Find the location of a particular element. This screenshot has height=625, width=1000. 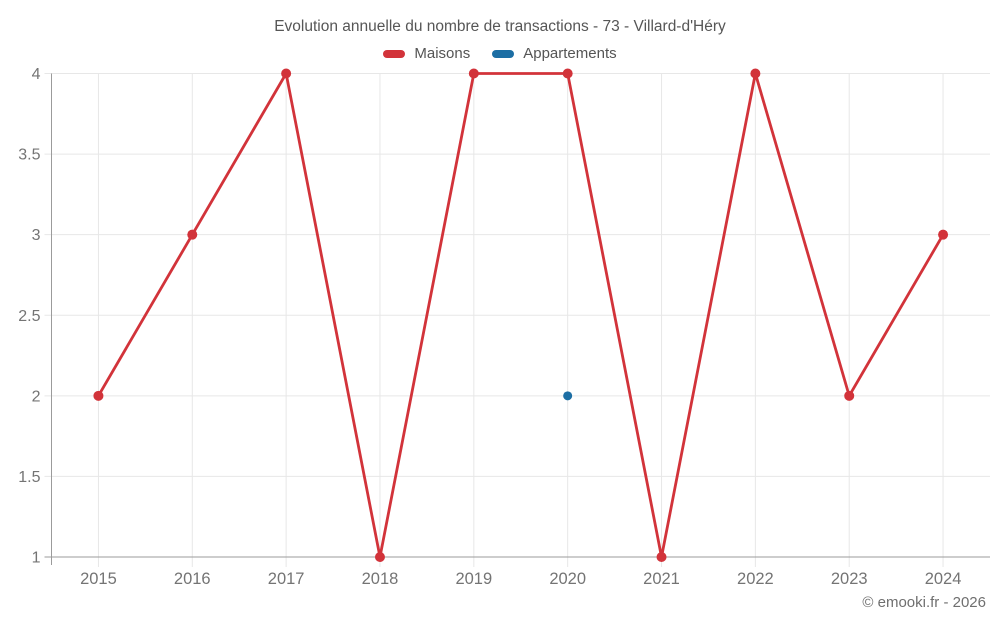

data-point-maisons-2024 is located at coordinates (943, 234).